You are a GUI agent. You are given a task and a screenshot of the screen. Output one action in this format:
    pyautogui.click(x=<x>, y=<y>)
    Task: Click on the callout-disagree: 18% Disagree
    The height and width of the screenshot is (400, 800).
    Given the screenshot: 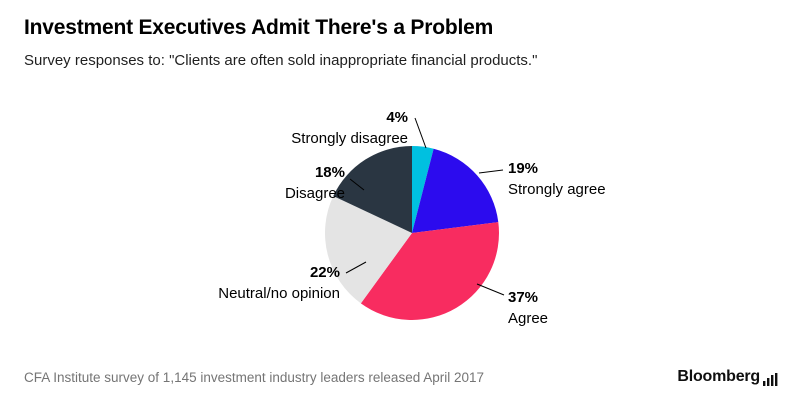 What is the action you would take?
    pyautogui.click(x=325, y=183)
    